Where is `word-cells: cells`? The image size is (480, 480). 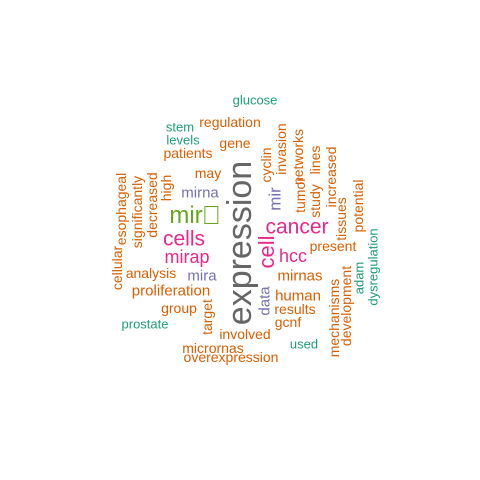
word-cells: cells is located at coordinates (184, 239).